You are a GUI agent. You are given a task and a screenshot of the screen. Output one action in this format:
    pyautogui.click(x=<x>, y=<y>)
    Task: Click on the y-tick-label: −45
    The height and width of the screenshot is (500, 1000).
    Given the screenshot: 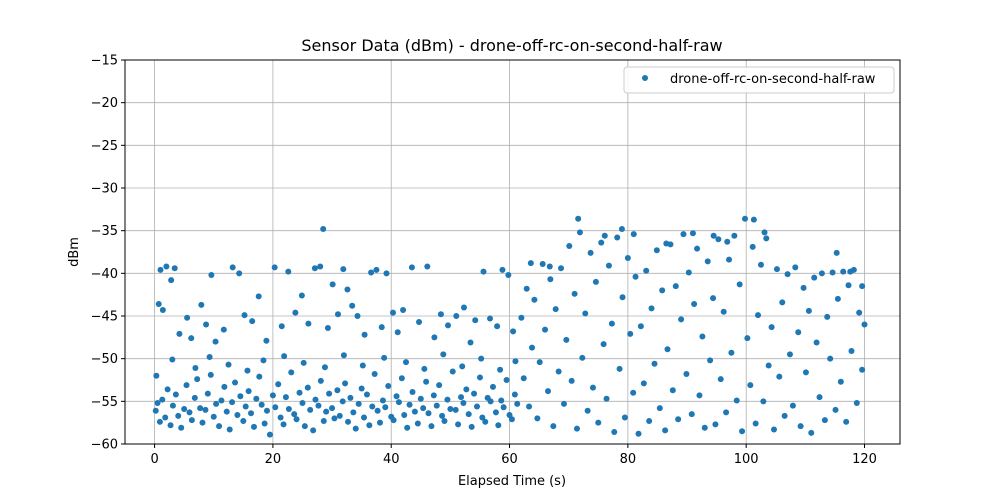 What is the action you would take?
    pyautogui.click(x=104, y=317)
    